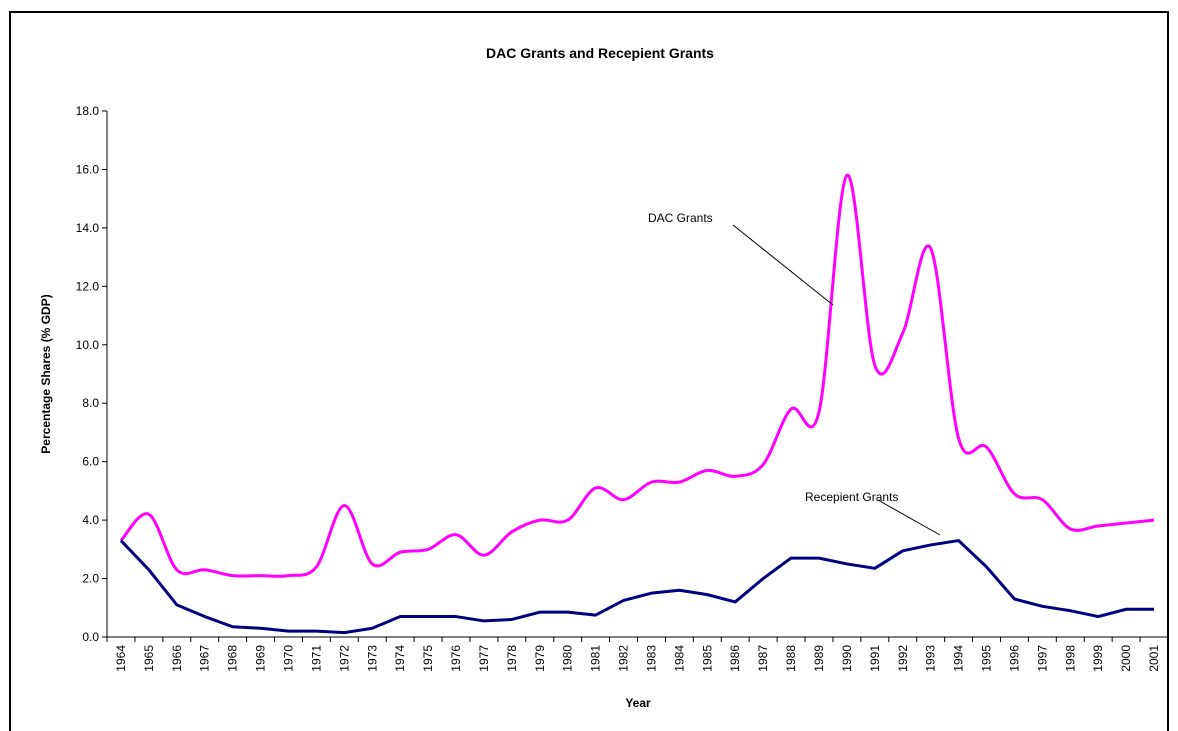  I want to click on x-tick-label: 1968, so click(233, 658).